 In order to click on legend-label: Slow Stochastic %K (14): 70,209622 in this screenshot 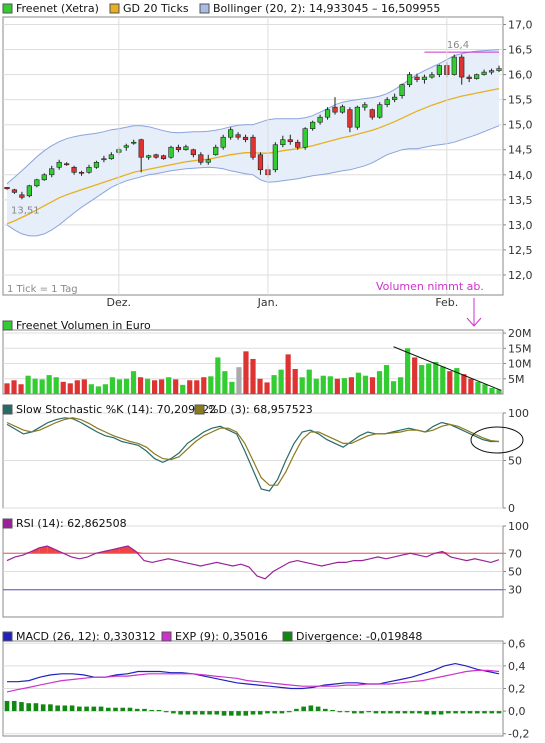, I will do `click(116, 409)`.